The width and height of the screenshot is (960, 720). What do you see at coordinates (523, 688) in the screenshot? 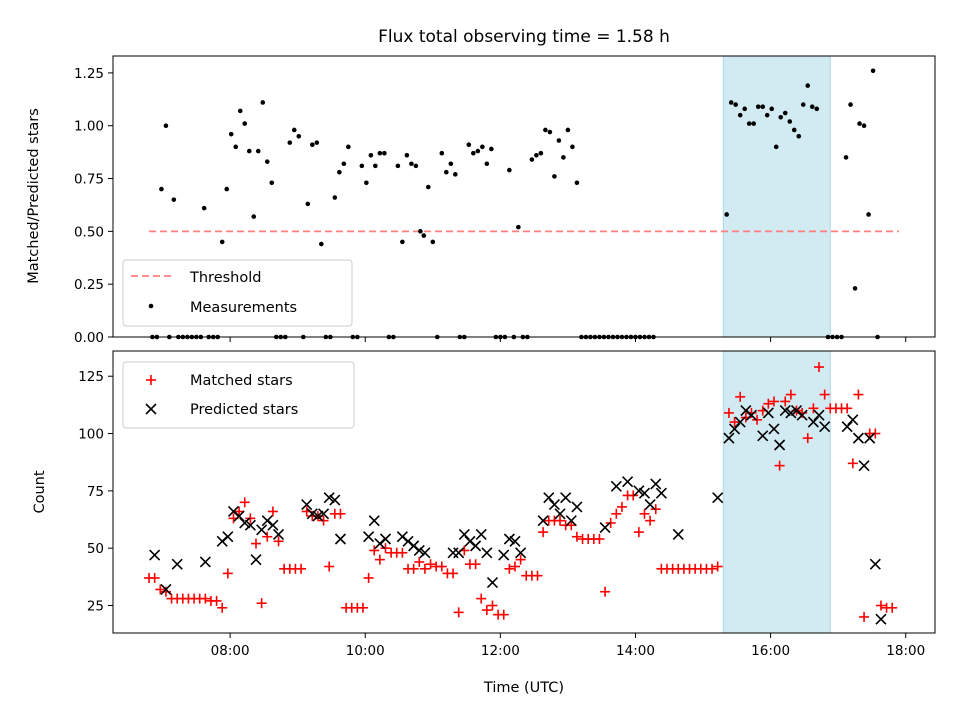
I see `x-axis-label: Time (UTC)` at bounding box center [523, 688].